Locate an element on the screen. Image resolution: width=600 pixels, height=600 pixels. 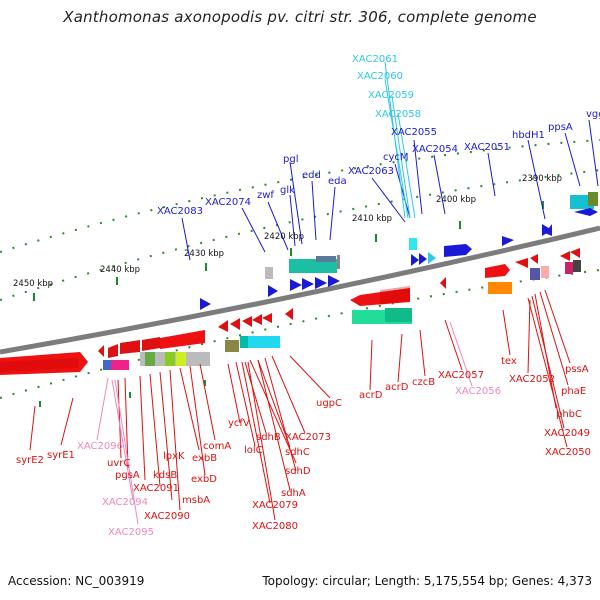
label-glk: glk is located at coordinates (287, 190).